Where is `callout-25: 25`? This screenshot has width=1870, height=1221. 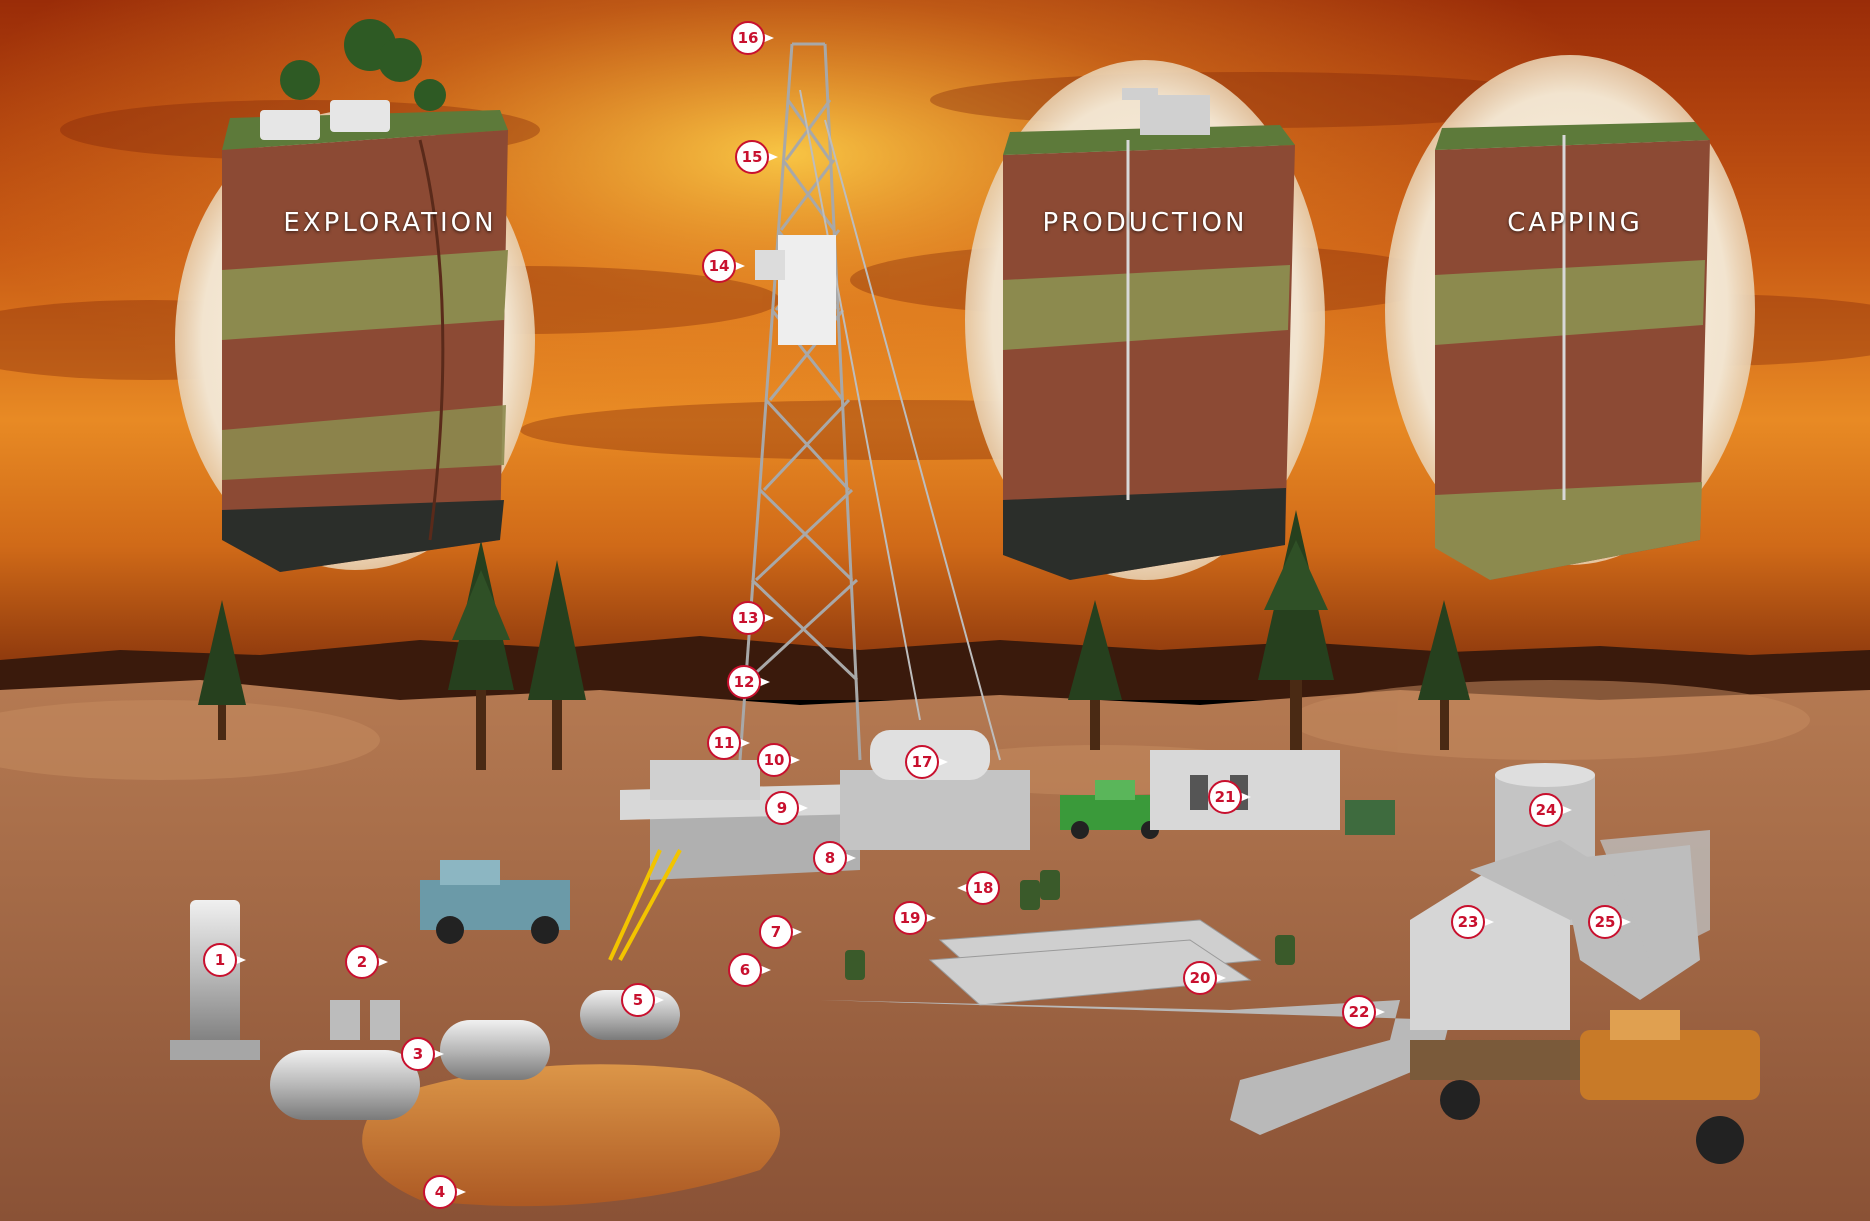
callout-25: 25 is located at coordinates (1609, 922).